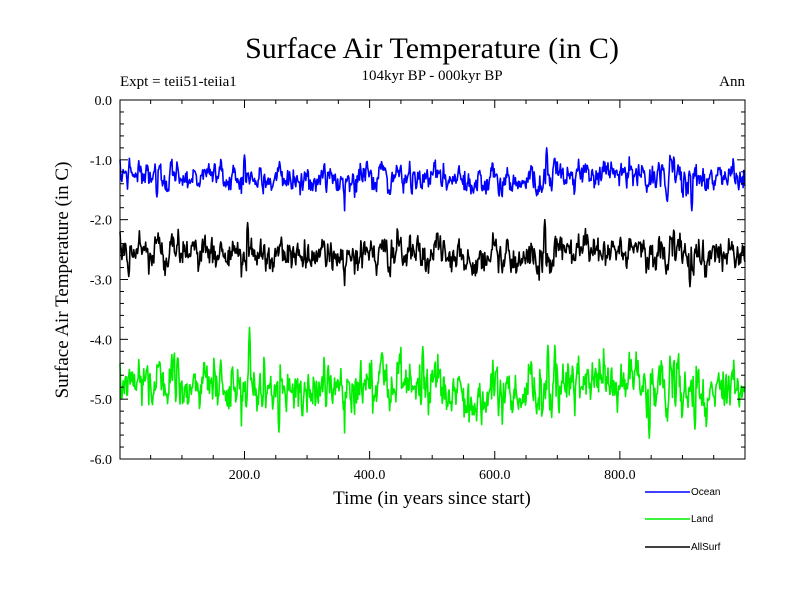 This screenshot has height=600, width=800. I want to click on x-axis-label: Time (in years since start), so click(432, 498).